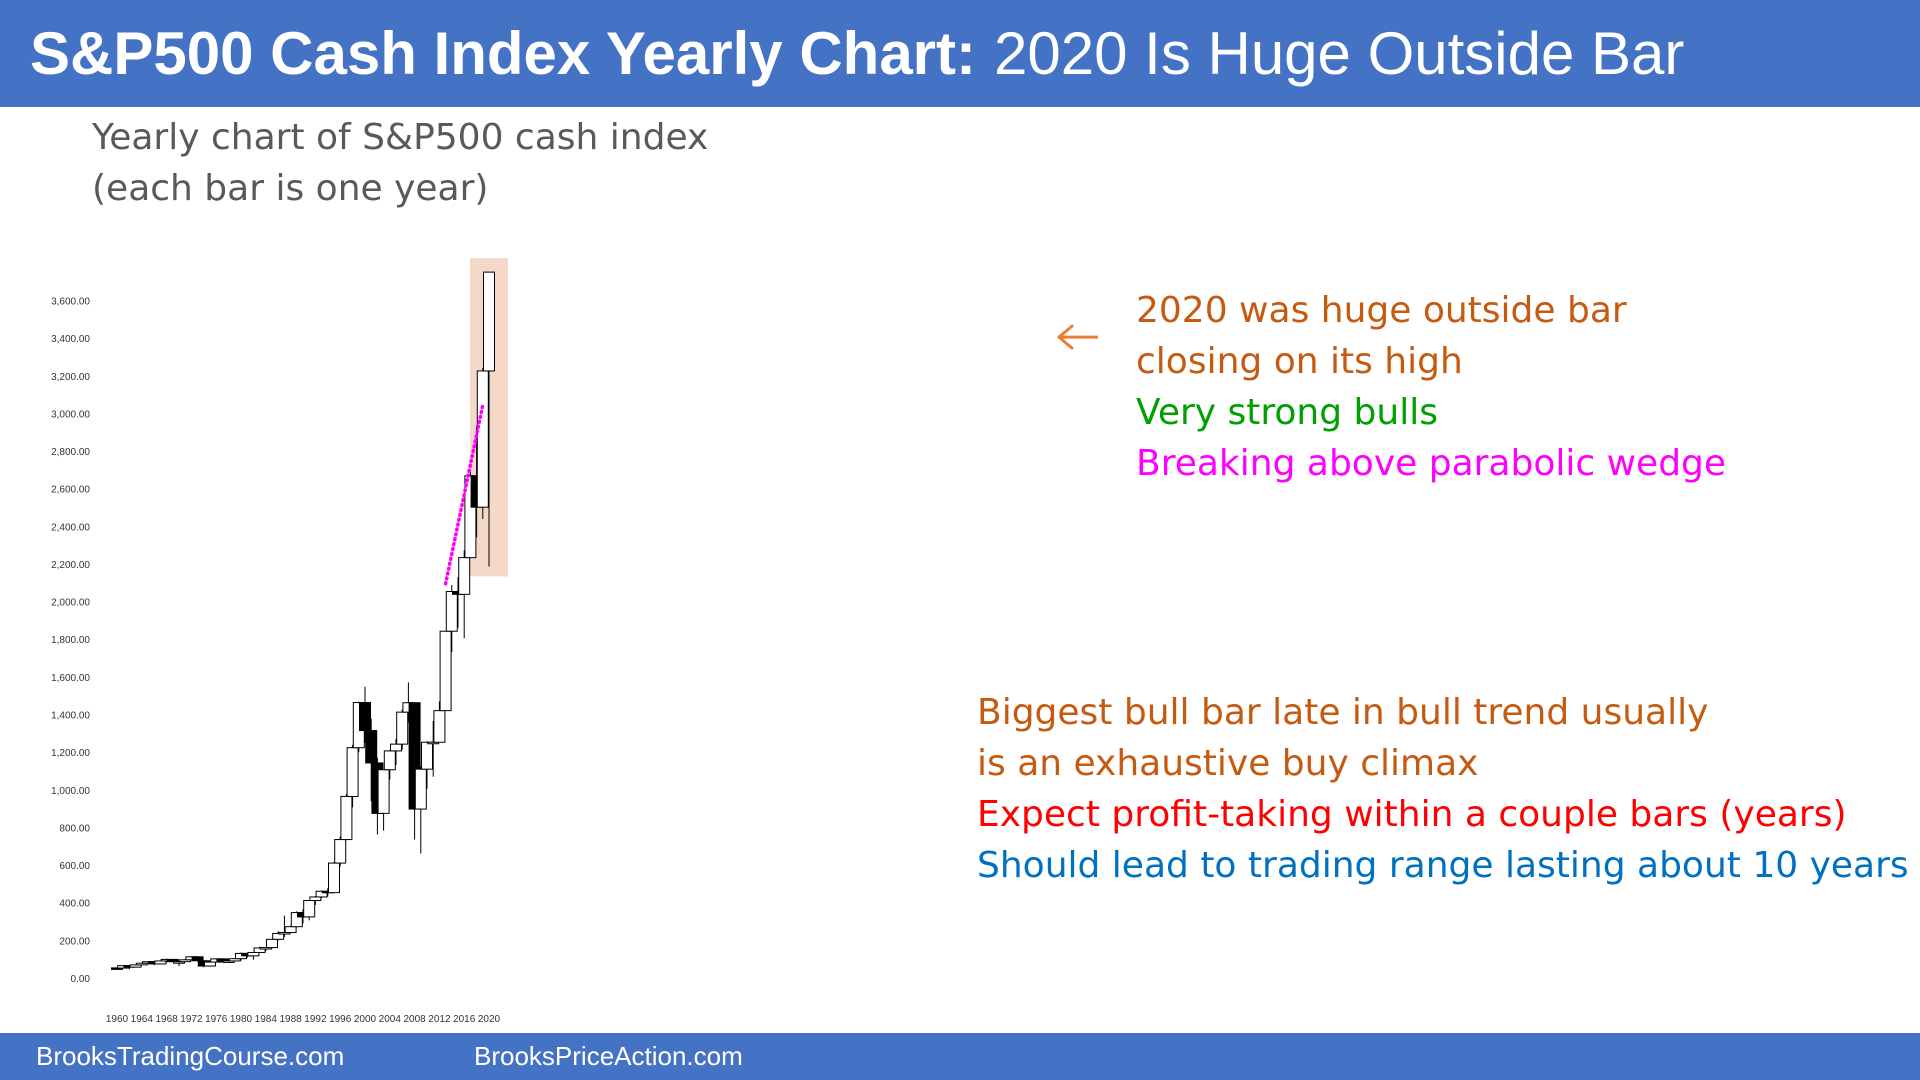 This screenshot has height=1080, width=1920. Describe the element at coordinates (70, 640) in the screenshot. I see `y-tick-label: 1,800.00` at that location.